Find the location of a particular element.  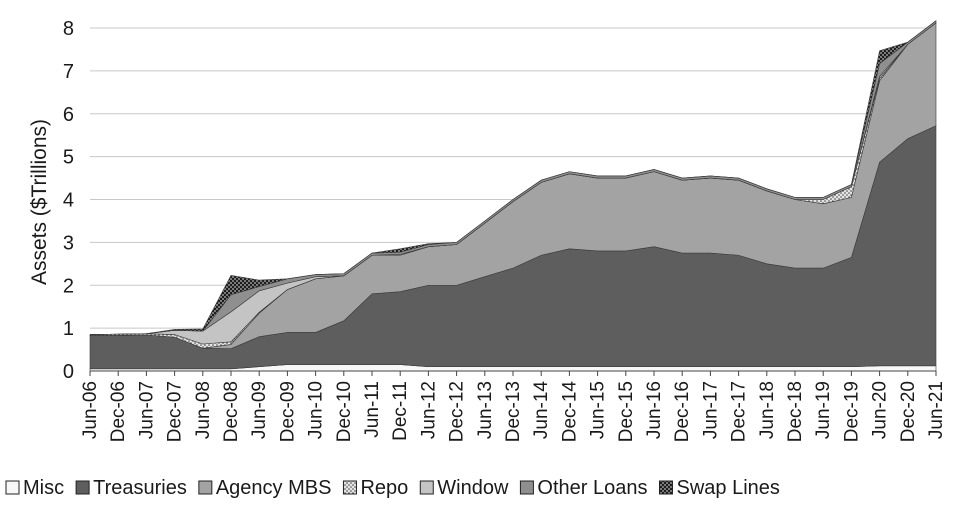

y-tick-label: 1 is located at coordinates (68, 329).